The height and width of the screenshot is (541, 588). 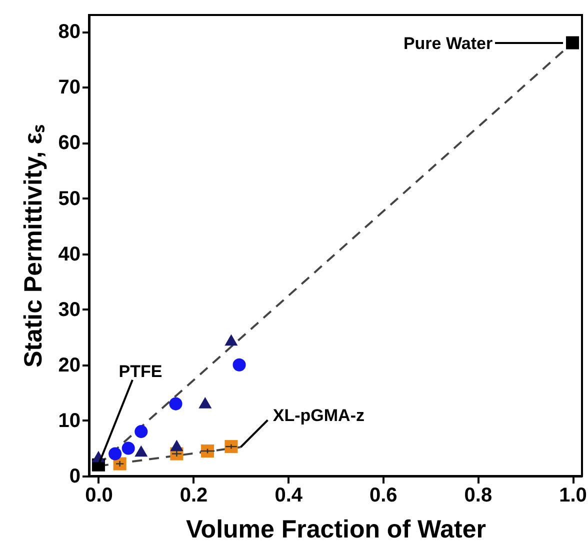 What do you see at coordinates (33, 246) in the screenshot?
I see `y-axis-title: Static Permittivity, εₛ` at bounding box center [33, 246].